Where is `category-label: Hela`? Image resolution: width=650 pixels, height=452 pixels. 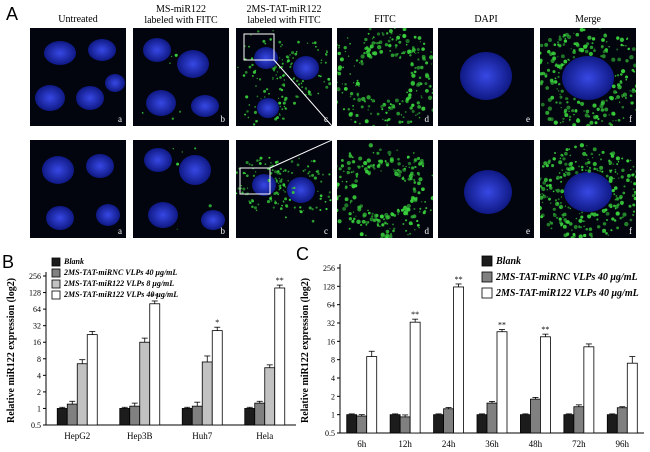
category-label: Hela is located at coordinates (264, 436).